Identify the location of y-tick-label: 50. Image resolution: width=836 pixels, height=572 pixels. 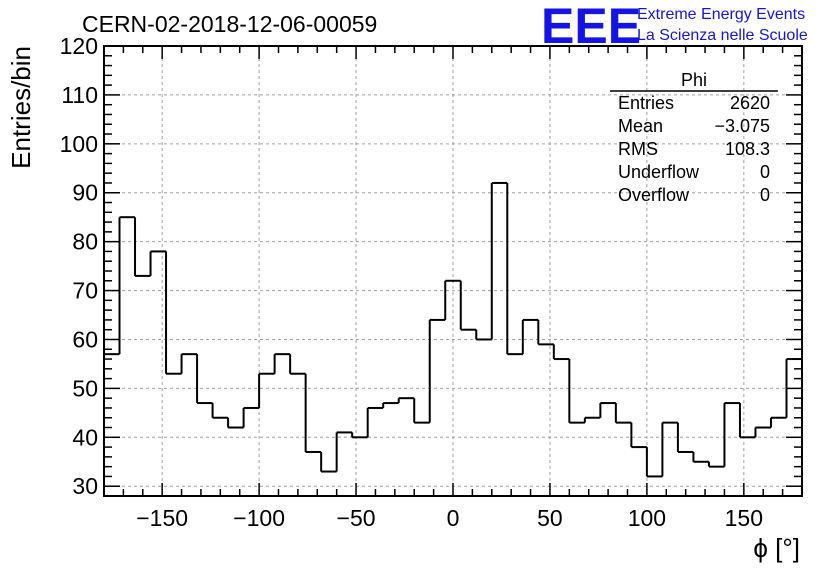
(85, 388).